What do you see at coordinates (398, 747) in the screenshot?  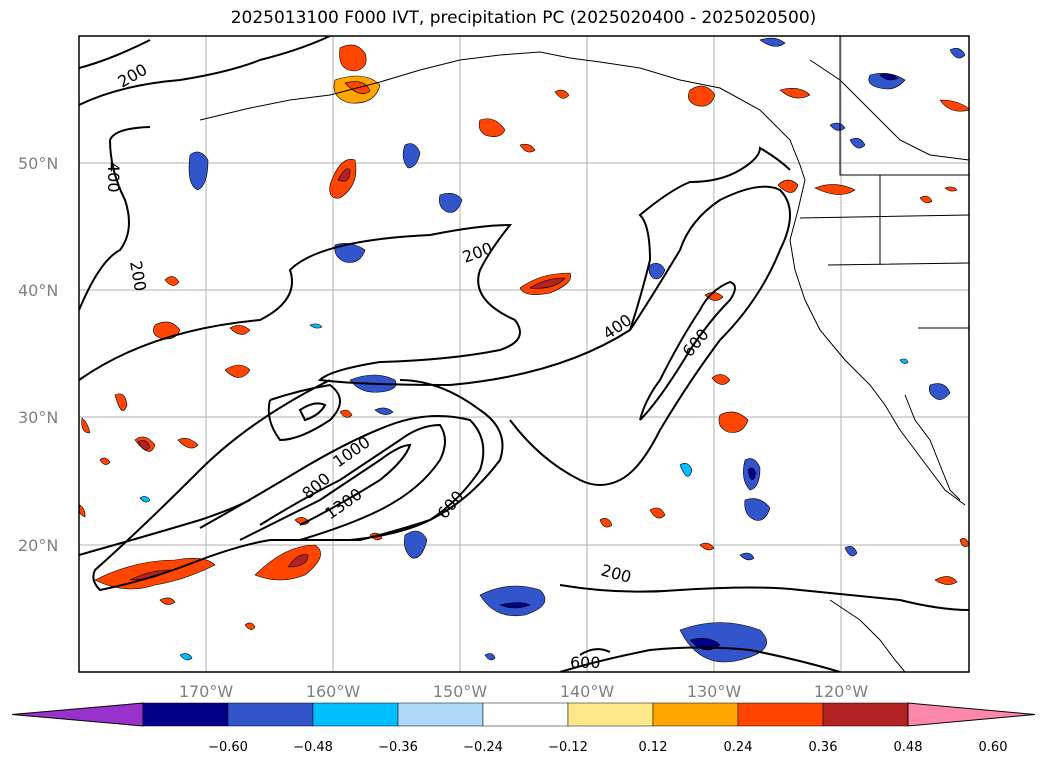 I see `colorbar-tick-label: −0.36` at bounding box center [398, 747].